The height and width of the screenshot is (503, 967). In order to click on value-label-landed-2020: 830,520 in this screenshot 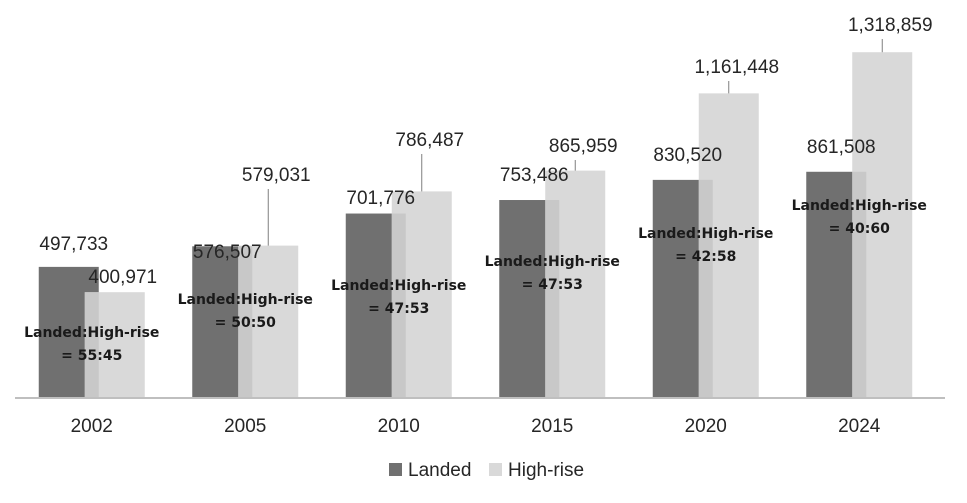, I will do `click(687, 155)`.